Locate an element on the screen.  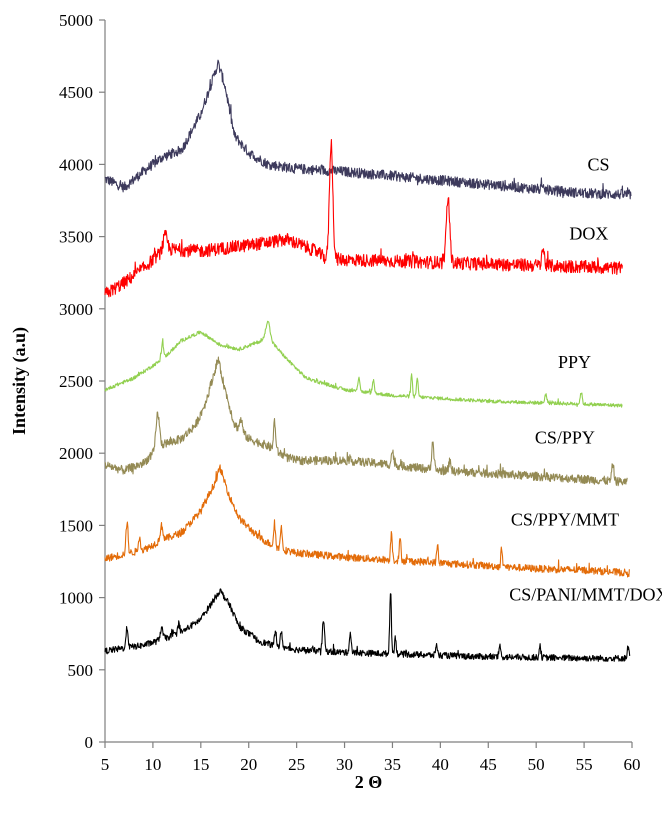
x-tick-label: 60 is located at coordinates (632, 764).